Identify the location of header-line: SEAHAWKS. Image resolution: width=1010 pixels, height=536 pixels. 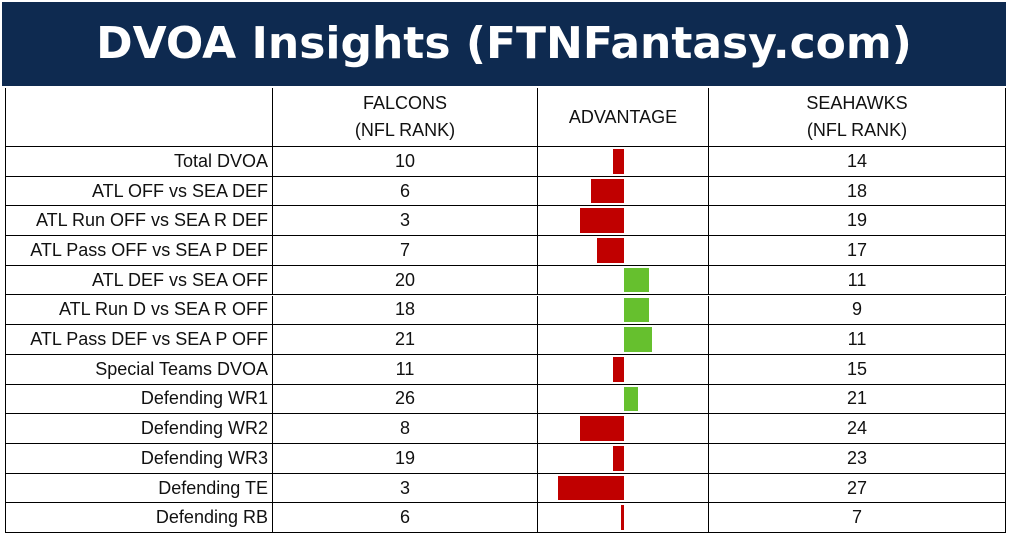
(857, 103).